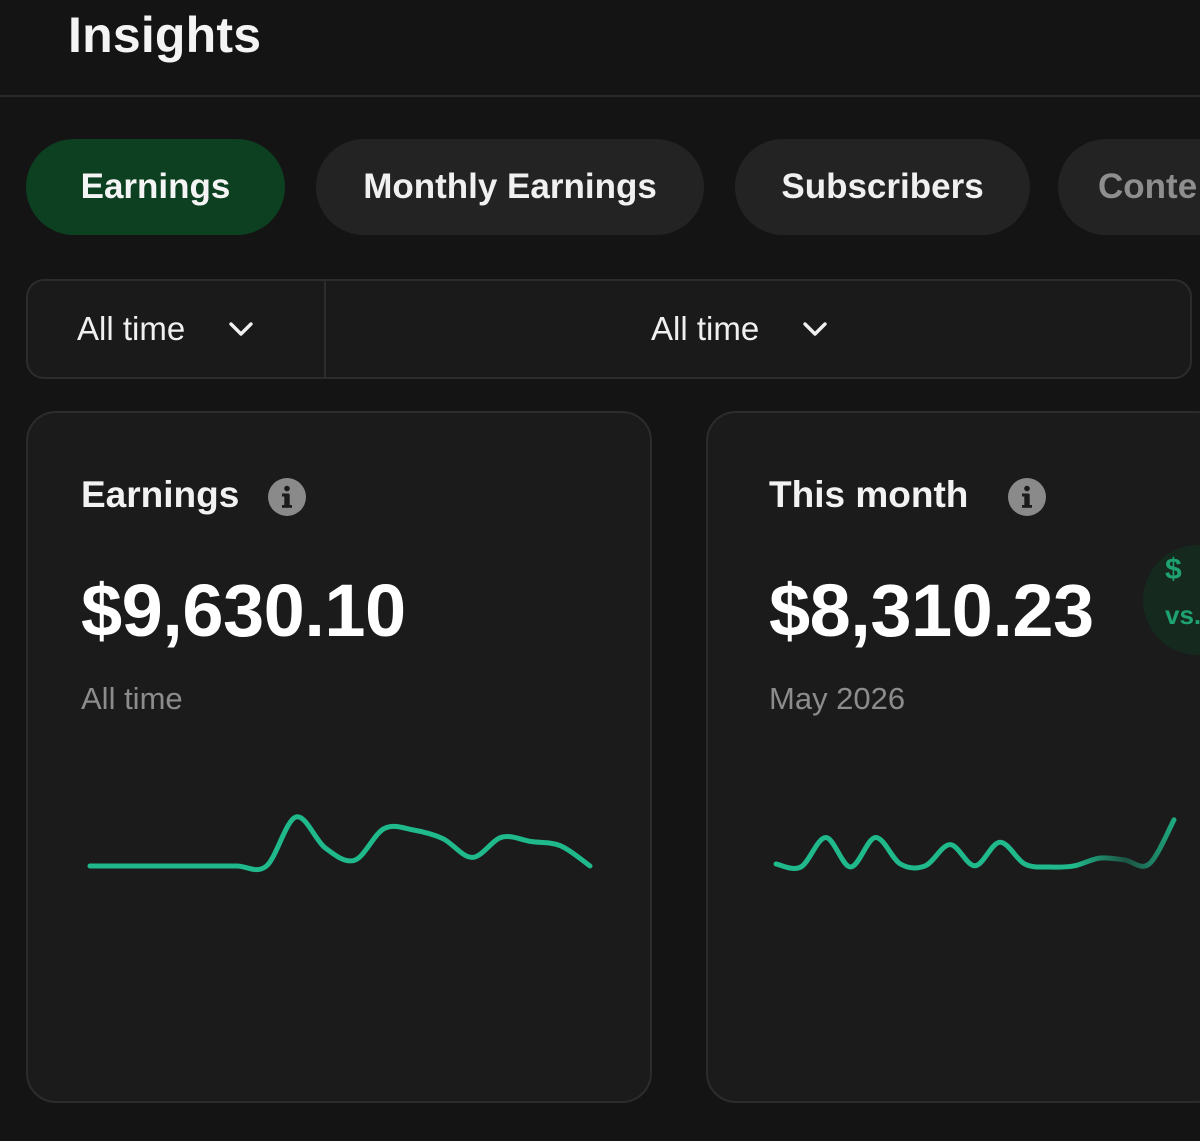 This screenshot has width=1200, height=1141. Describe the element at coordinates (165, 35) in the screenshot. I see `page-title: Insights` at that location.